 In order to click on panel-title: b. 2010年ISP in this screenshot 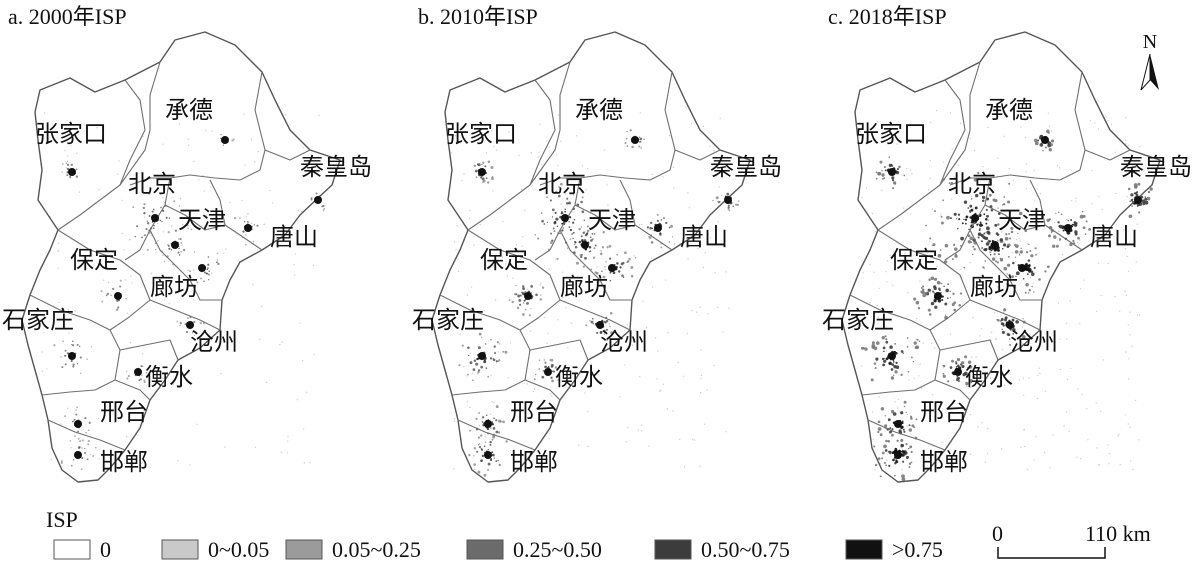, I will do `click(478, 16)`.